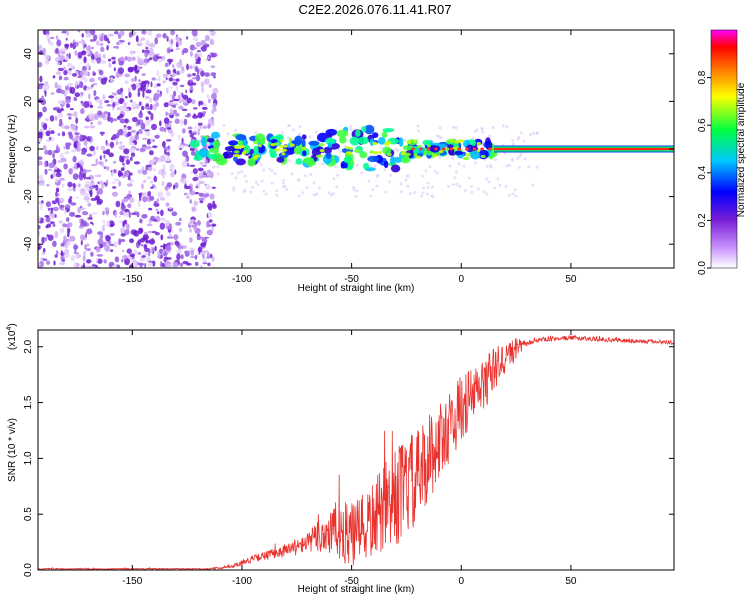  Describe the element at coordinates (28, 149) in the screenshot. I see `y-tick-label: 0` at that location.